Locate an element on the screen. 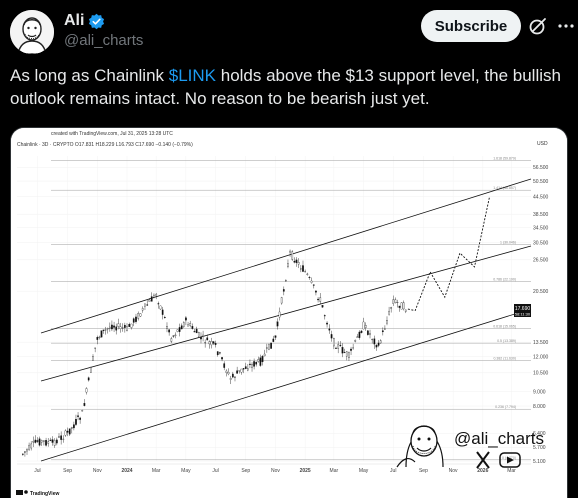 The width and height of the screenshot is (578, 498). display-name: Ali is located at coordinates (74, 20).